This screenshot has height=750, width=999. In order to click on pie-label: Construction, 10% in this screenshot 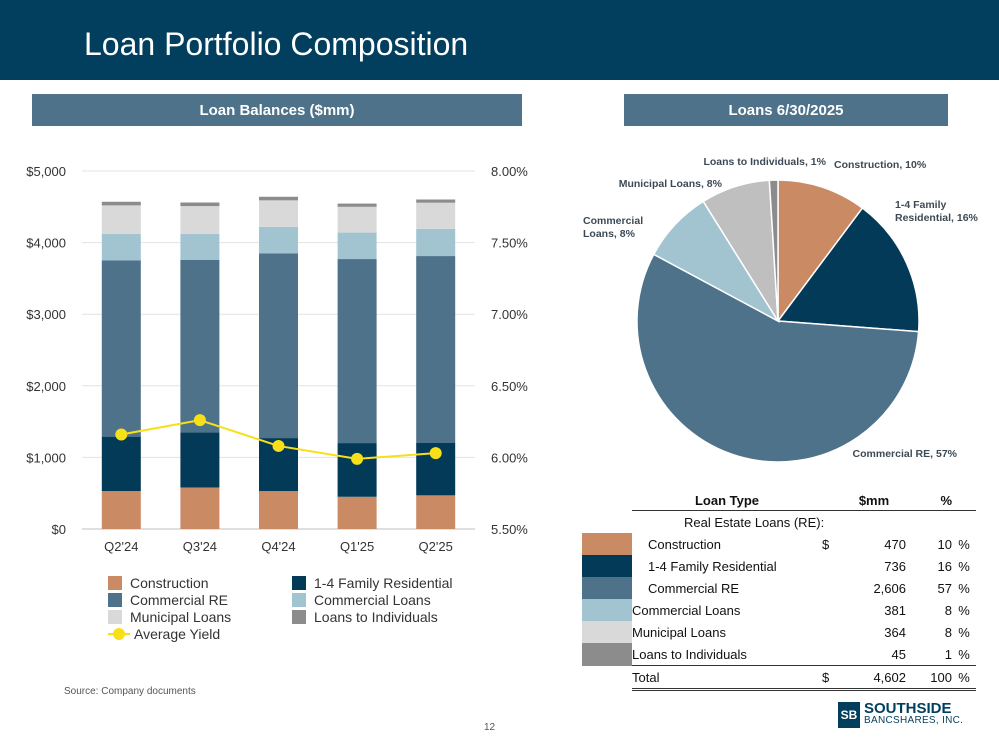, I will do `click(880, 165)`.